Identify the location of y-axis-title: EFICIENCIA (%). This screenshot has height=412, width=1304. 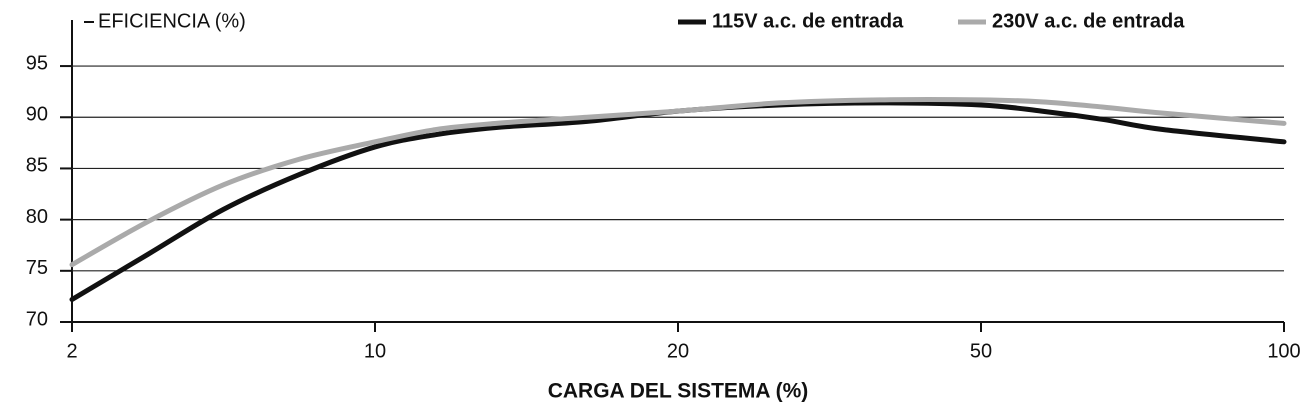
(172, 21).